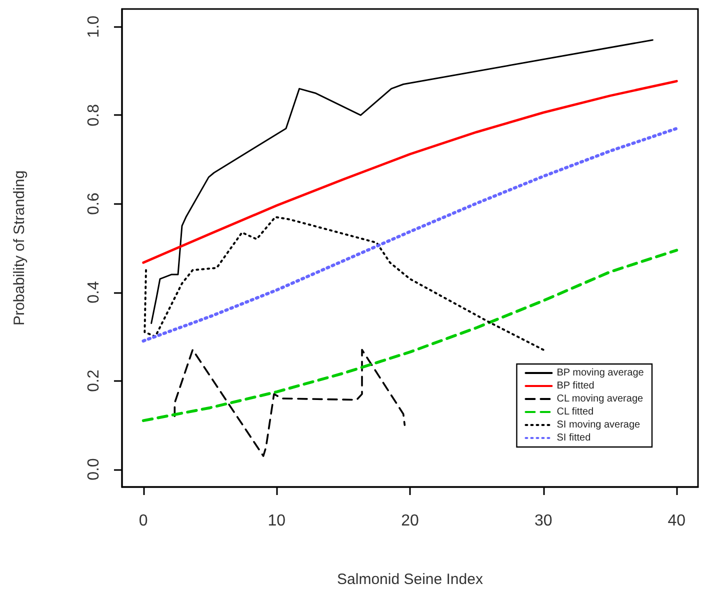 The image size is (704, 602). Describe the element at coordinates (94, 203) in the screenshot. I see `y-tick-label: 0.6` at that location.